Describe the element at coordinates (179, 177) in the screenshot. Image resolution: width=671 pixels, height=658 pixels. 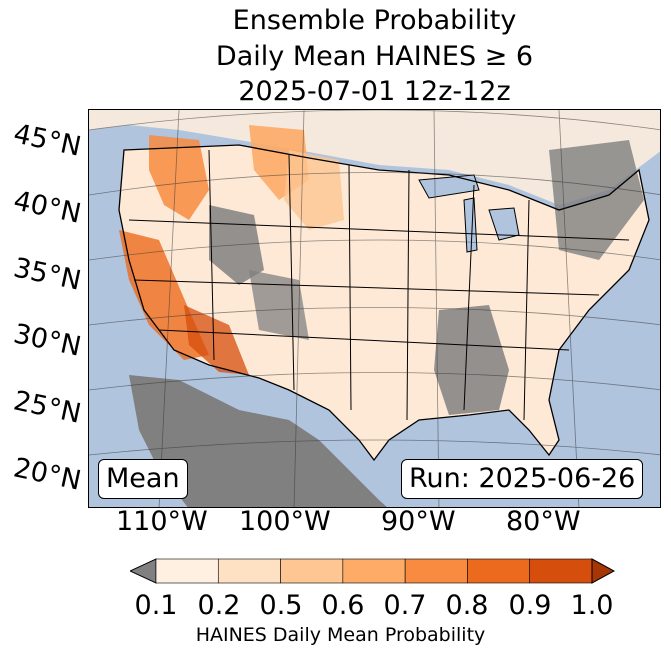
I see `nw-hotspot` at that location.